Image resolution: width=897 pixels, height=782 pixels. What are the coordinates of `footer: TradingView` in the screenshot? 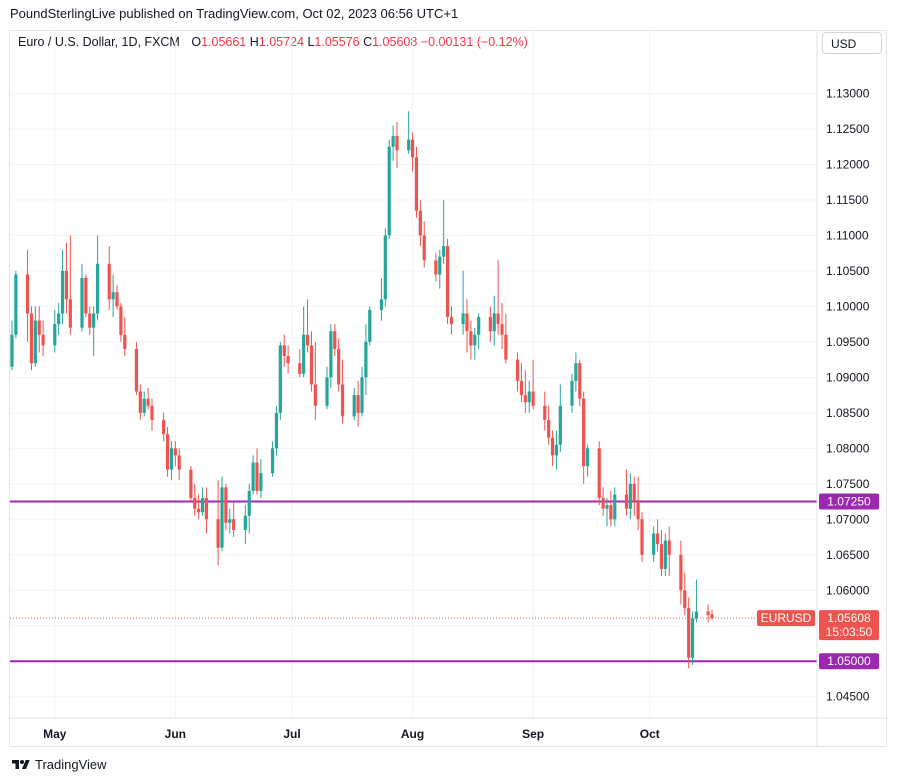 It's located at (59, 764).